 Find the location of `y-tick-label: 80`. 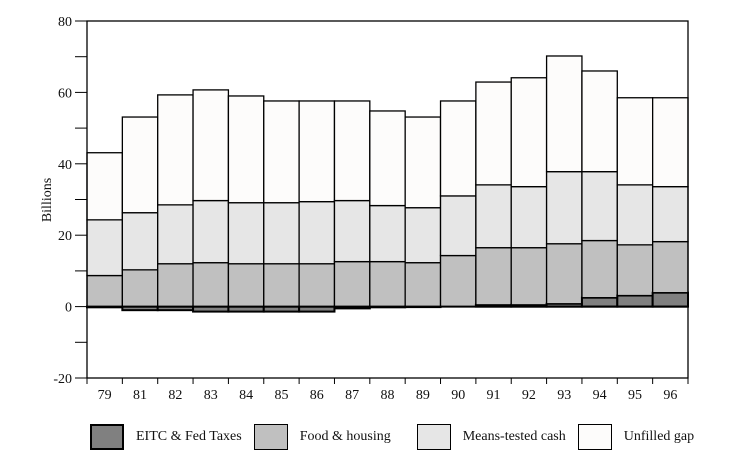

y-tick-label: 80 is located at coordinates (65, 22).